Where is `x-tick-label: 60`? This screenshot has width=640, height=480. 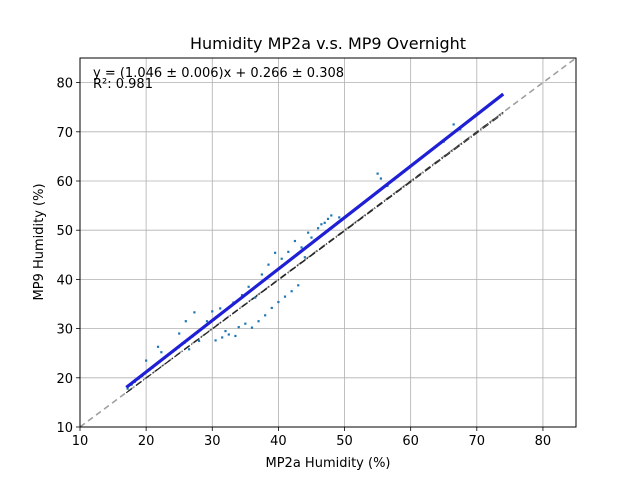 x-tick-label: 60 is located at coordinates (410, 441).